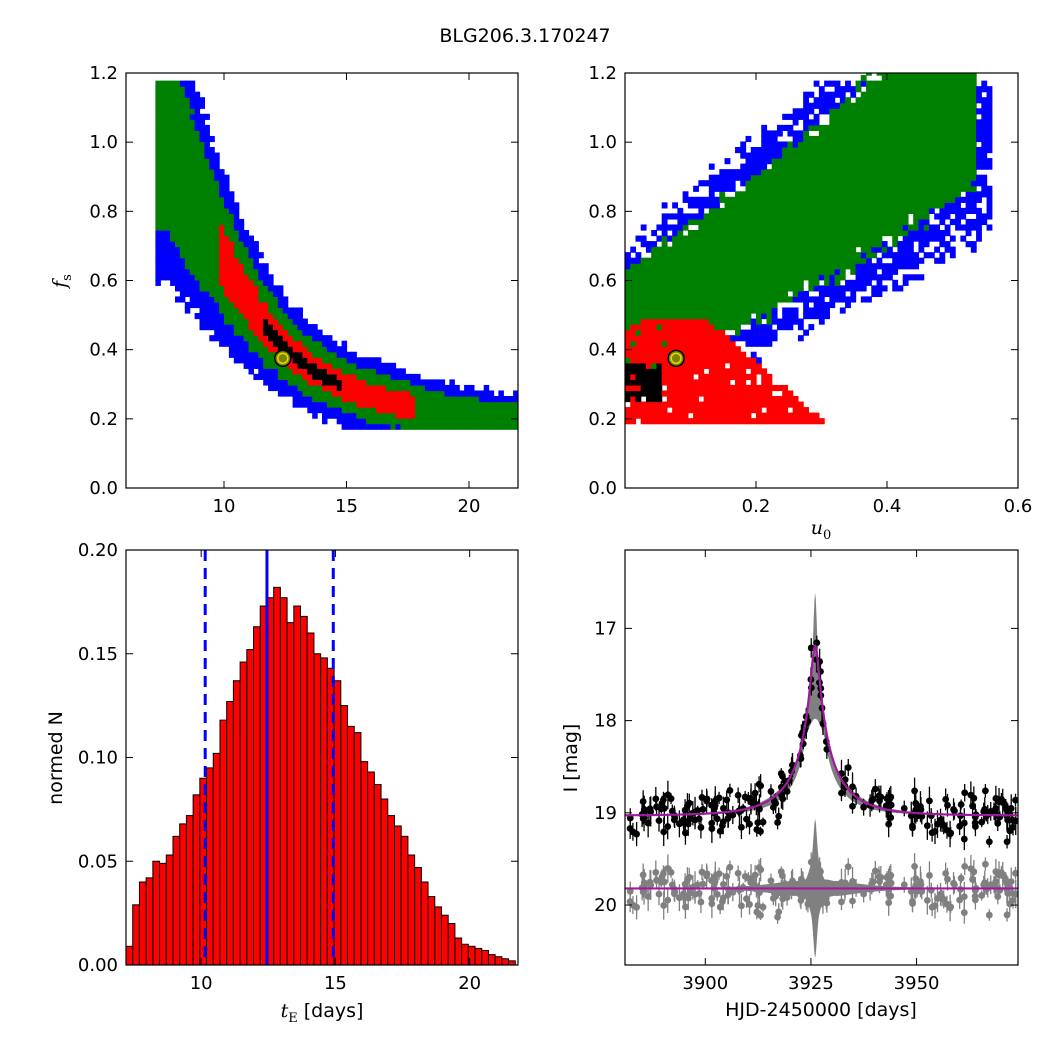  What do you see at coordinates (334, 1011) in the screenshot?
I see `x-axis-label-units: [days]` at bounding box center [334, 1011].